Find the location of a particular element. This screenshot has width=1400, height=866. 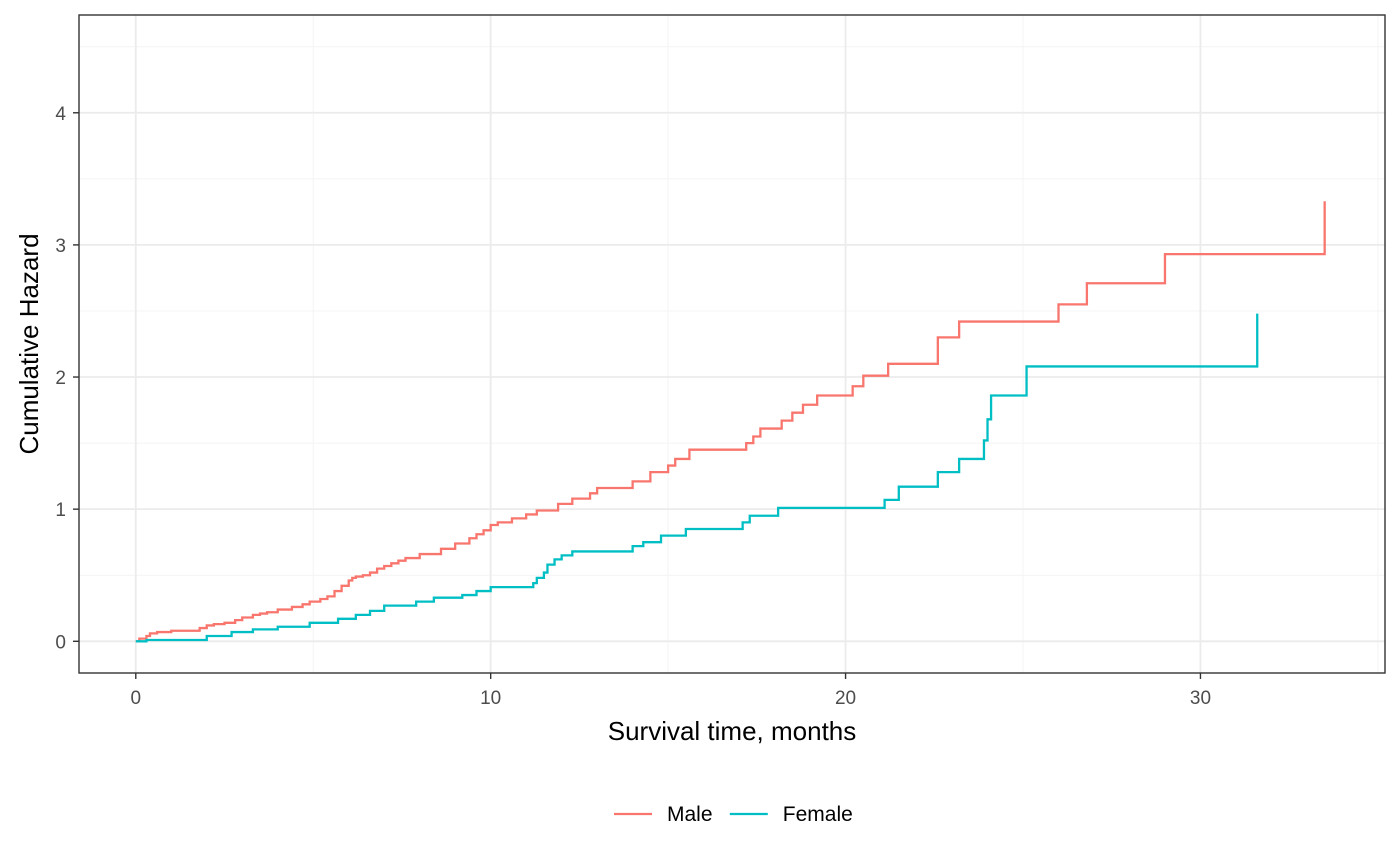

legend-item-male: Male is located at coordinates (663, 814).